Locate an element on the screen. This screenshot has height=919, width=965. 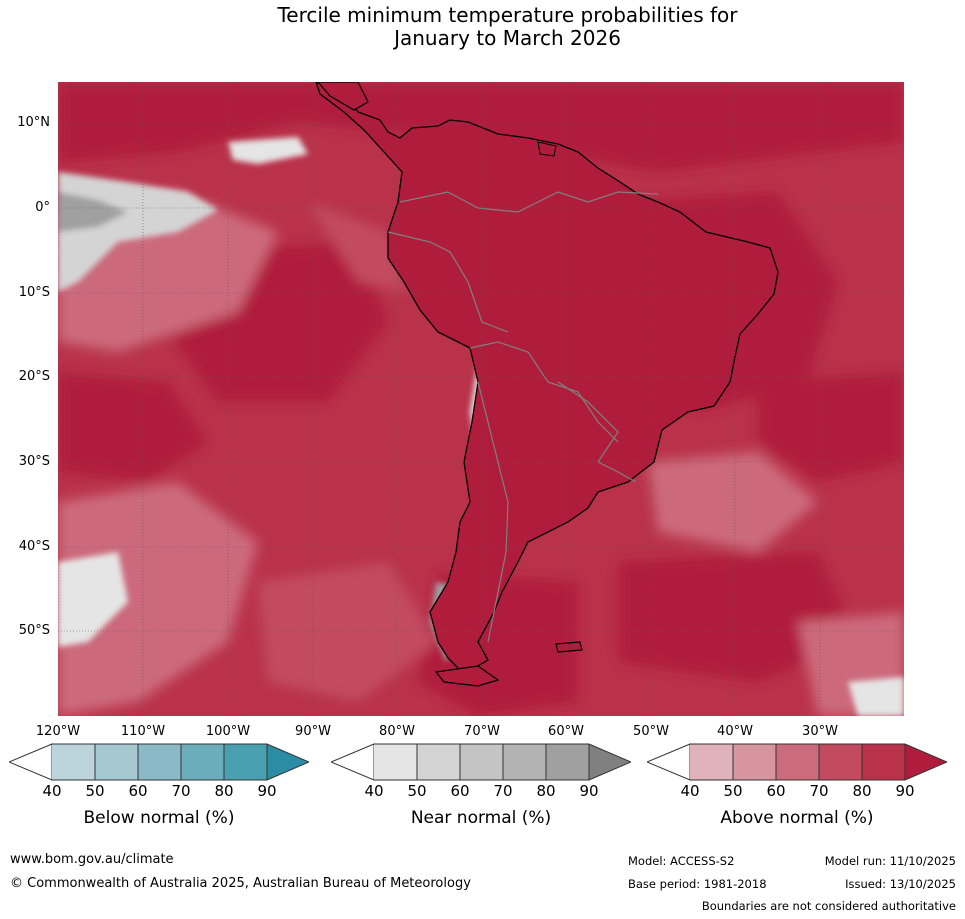
footer-model-run: Model run: 11/10/2025 is located at coordinates (890, 861).